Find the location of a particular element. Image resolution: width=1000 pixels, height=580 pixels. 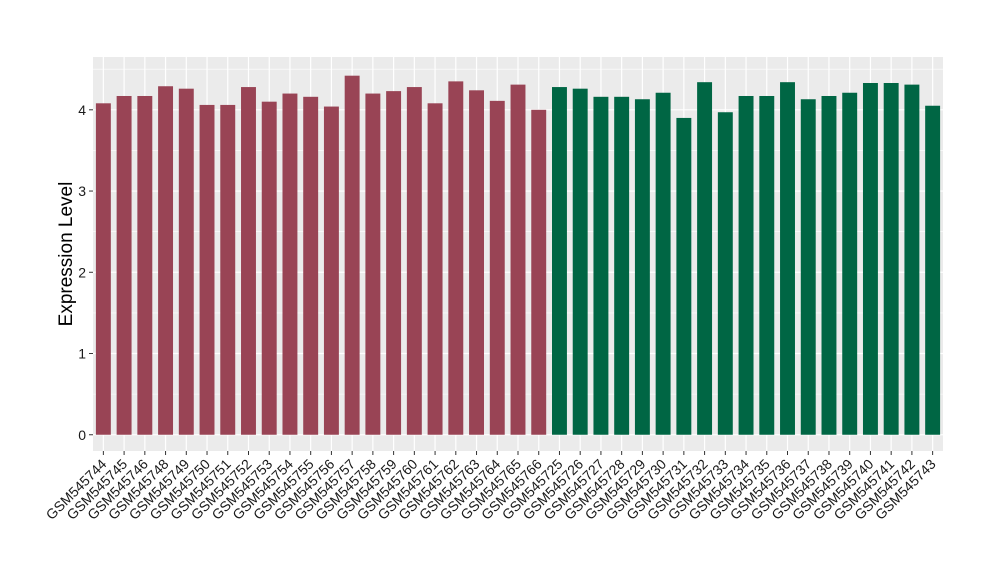

bar-GSM545743 is located at coordinates (933, 270).